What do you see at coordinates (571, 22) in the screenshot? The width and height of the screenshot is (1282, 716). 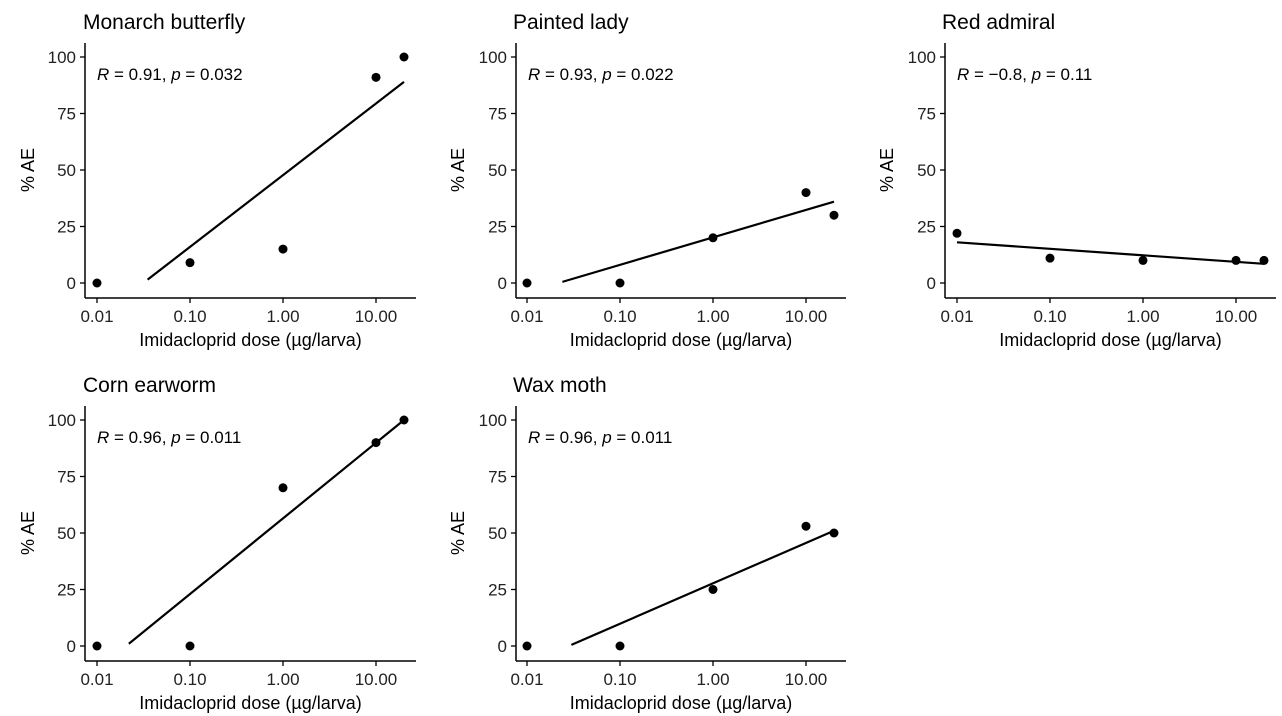 I see `panel-title: Painted lady` at bounding box center [571, 22].